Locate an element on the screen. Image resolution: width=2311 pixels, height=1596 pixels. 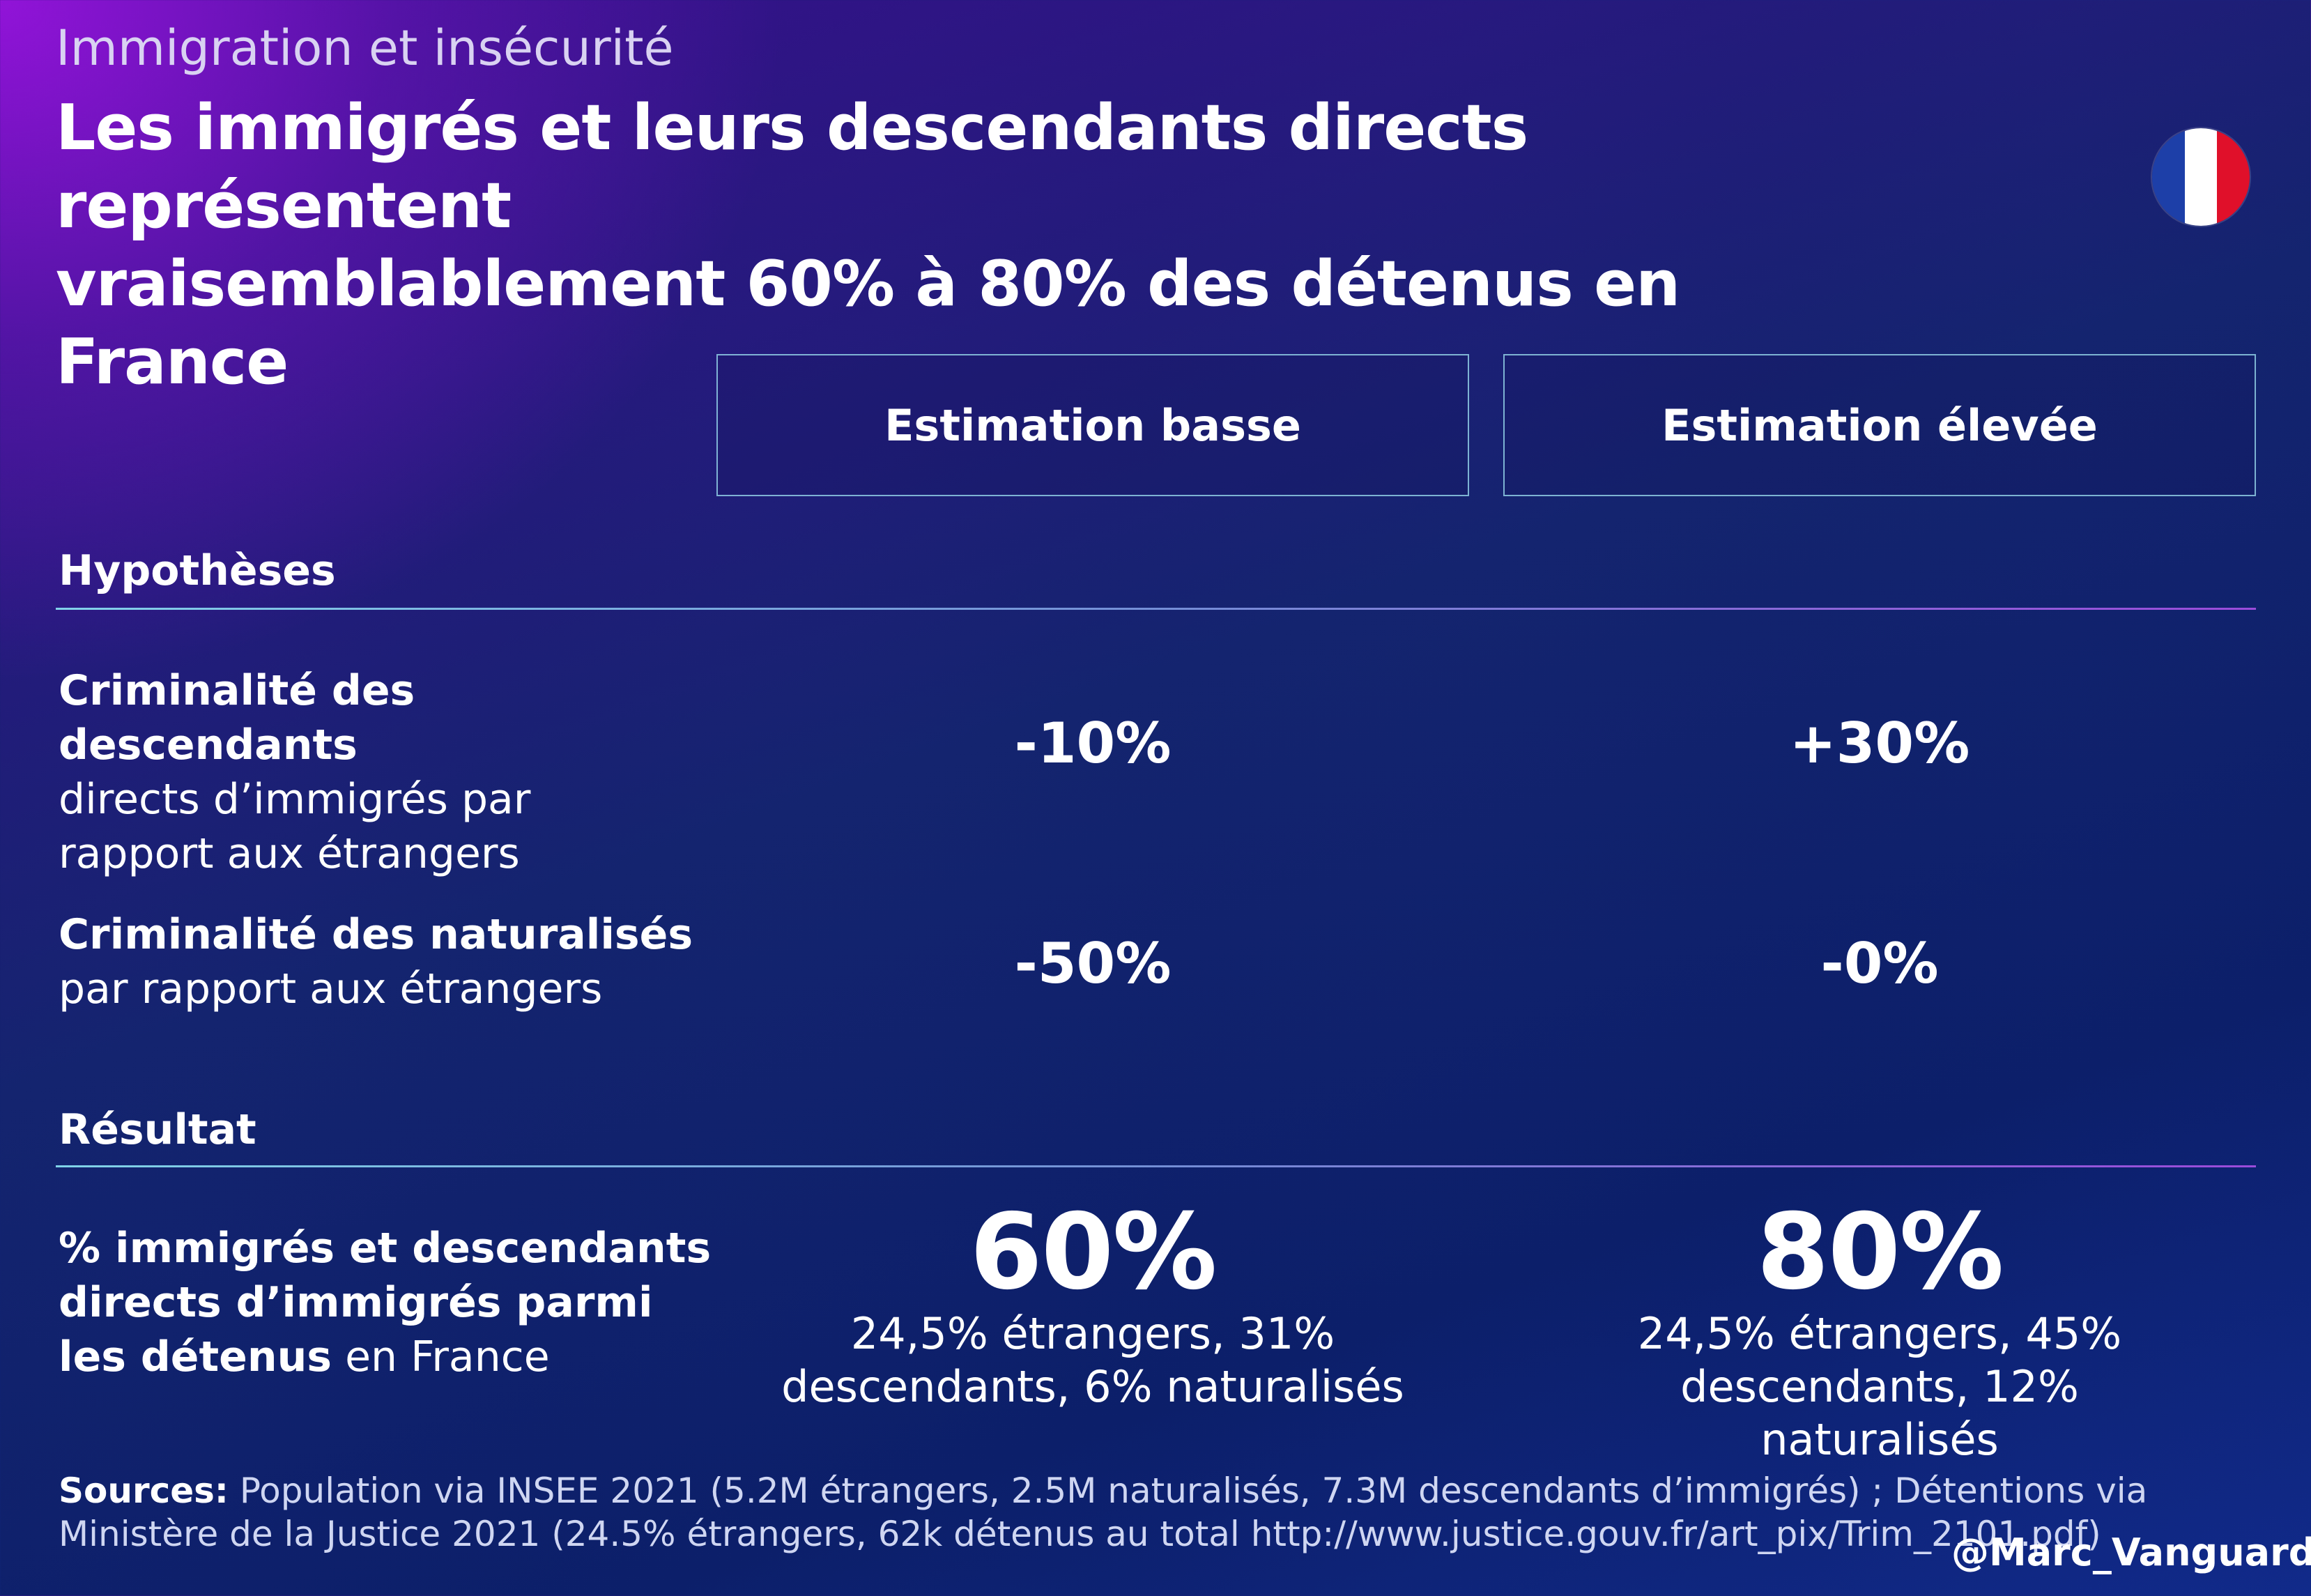
section-heading-result: Résultat is located at coordinates (157, 1129).